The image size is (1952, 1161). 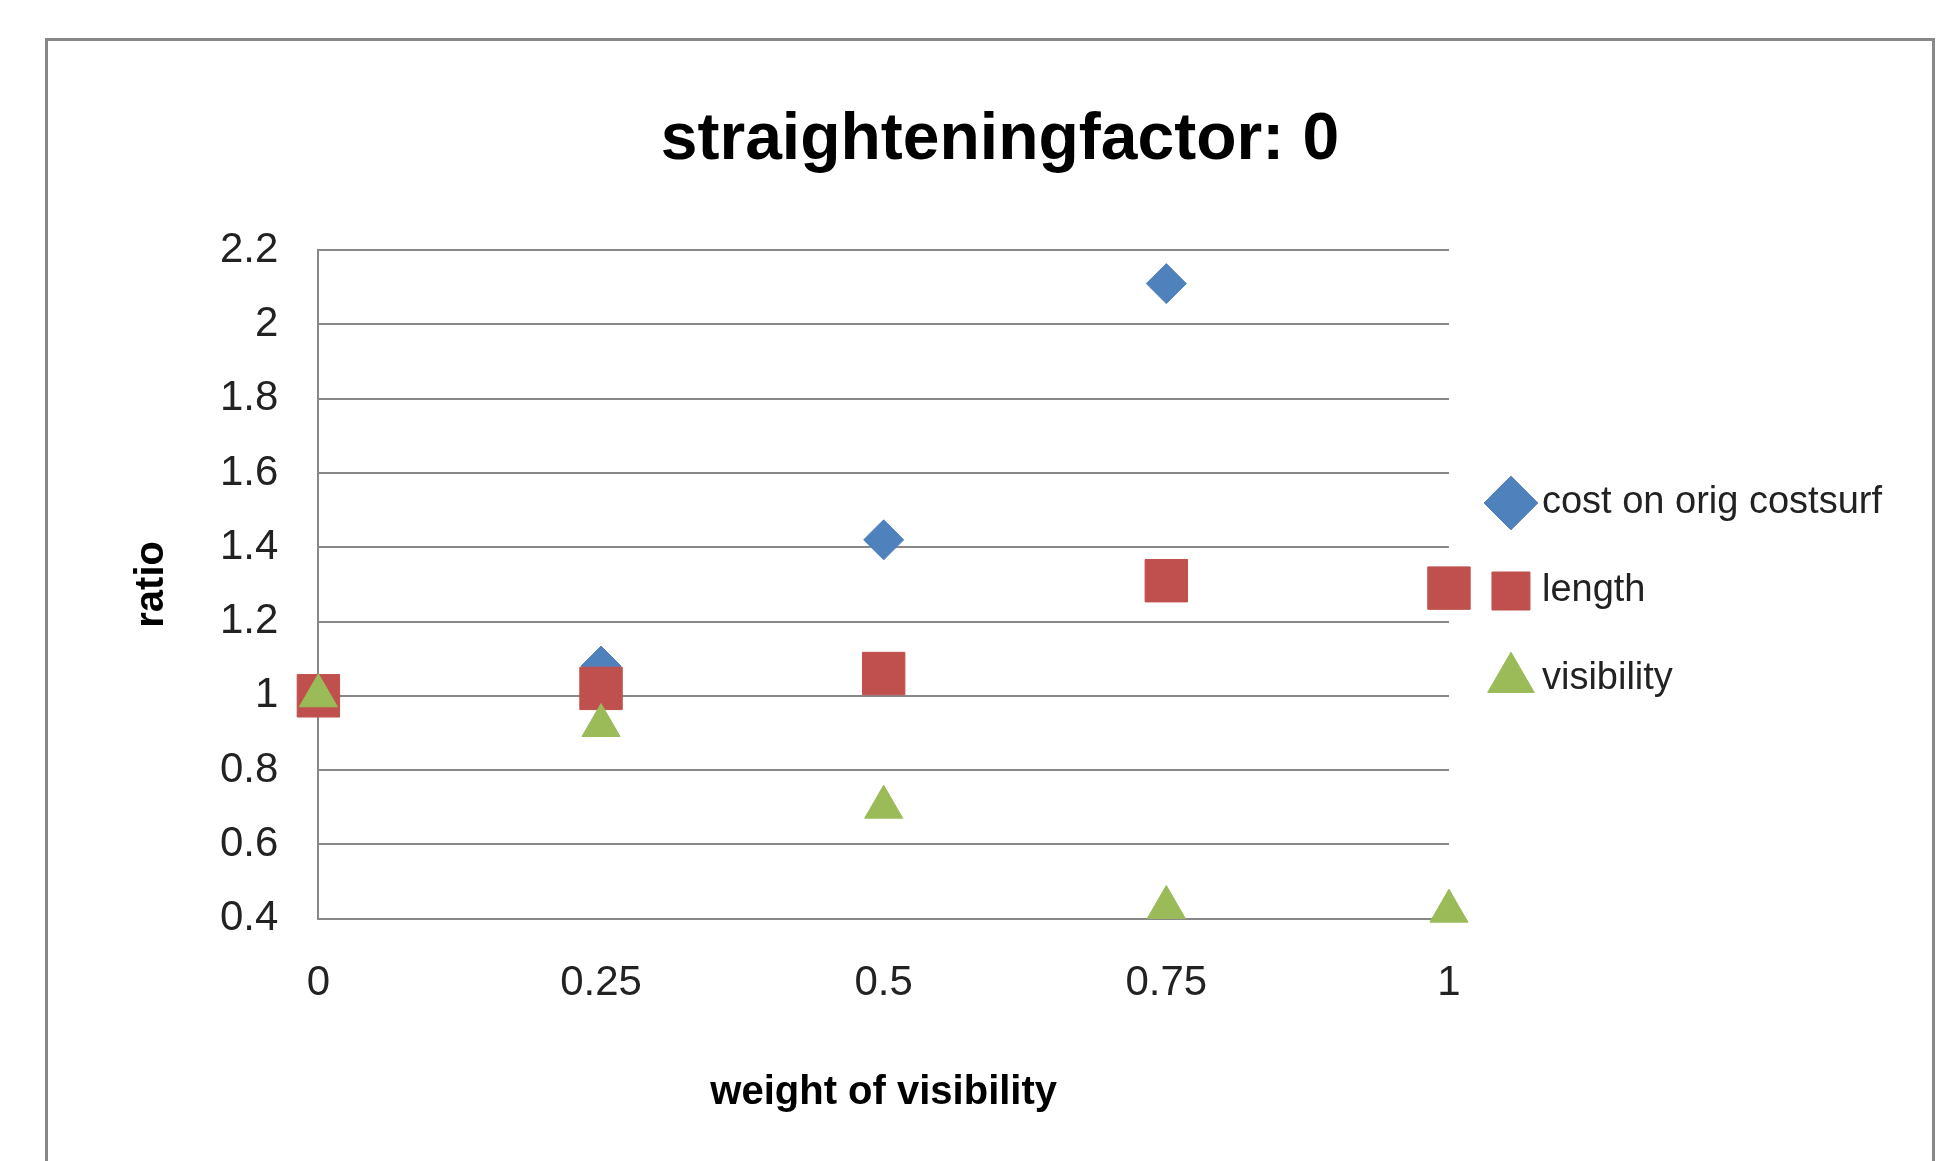 What do you see at coordinates (249, 396) in the screenshot?
I see `y-tick-label: 1.8` at bounding box center [249, 396].